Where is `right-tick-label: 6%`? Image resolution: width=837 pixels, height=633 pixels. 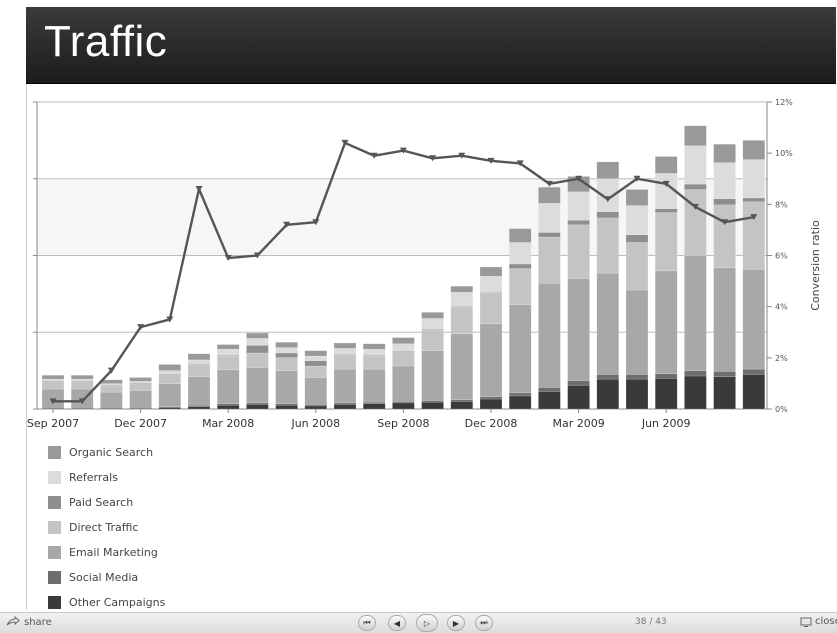
right-tick-label: 6% is located at coordinates (781, 256).